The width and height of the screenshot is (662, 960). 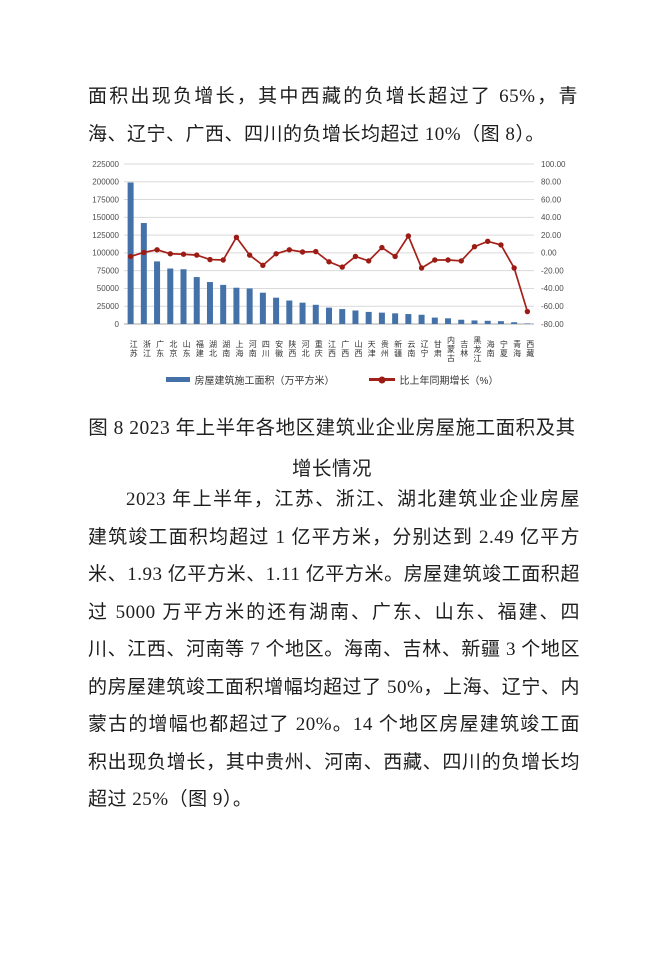 What do you see at coordinates (306, 349) in the screenshot?
I see `x-label-河北: 河北` at bounding box center [306, 349].